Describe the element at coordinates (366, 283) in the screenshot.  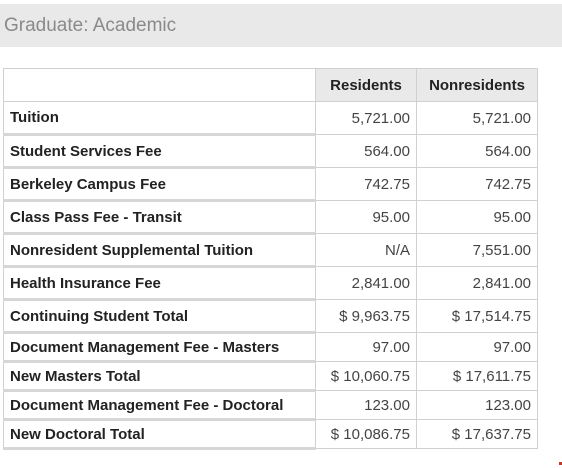
I see `residents-value: 2,841.00` at that location.